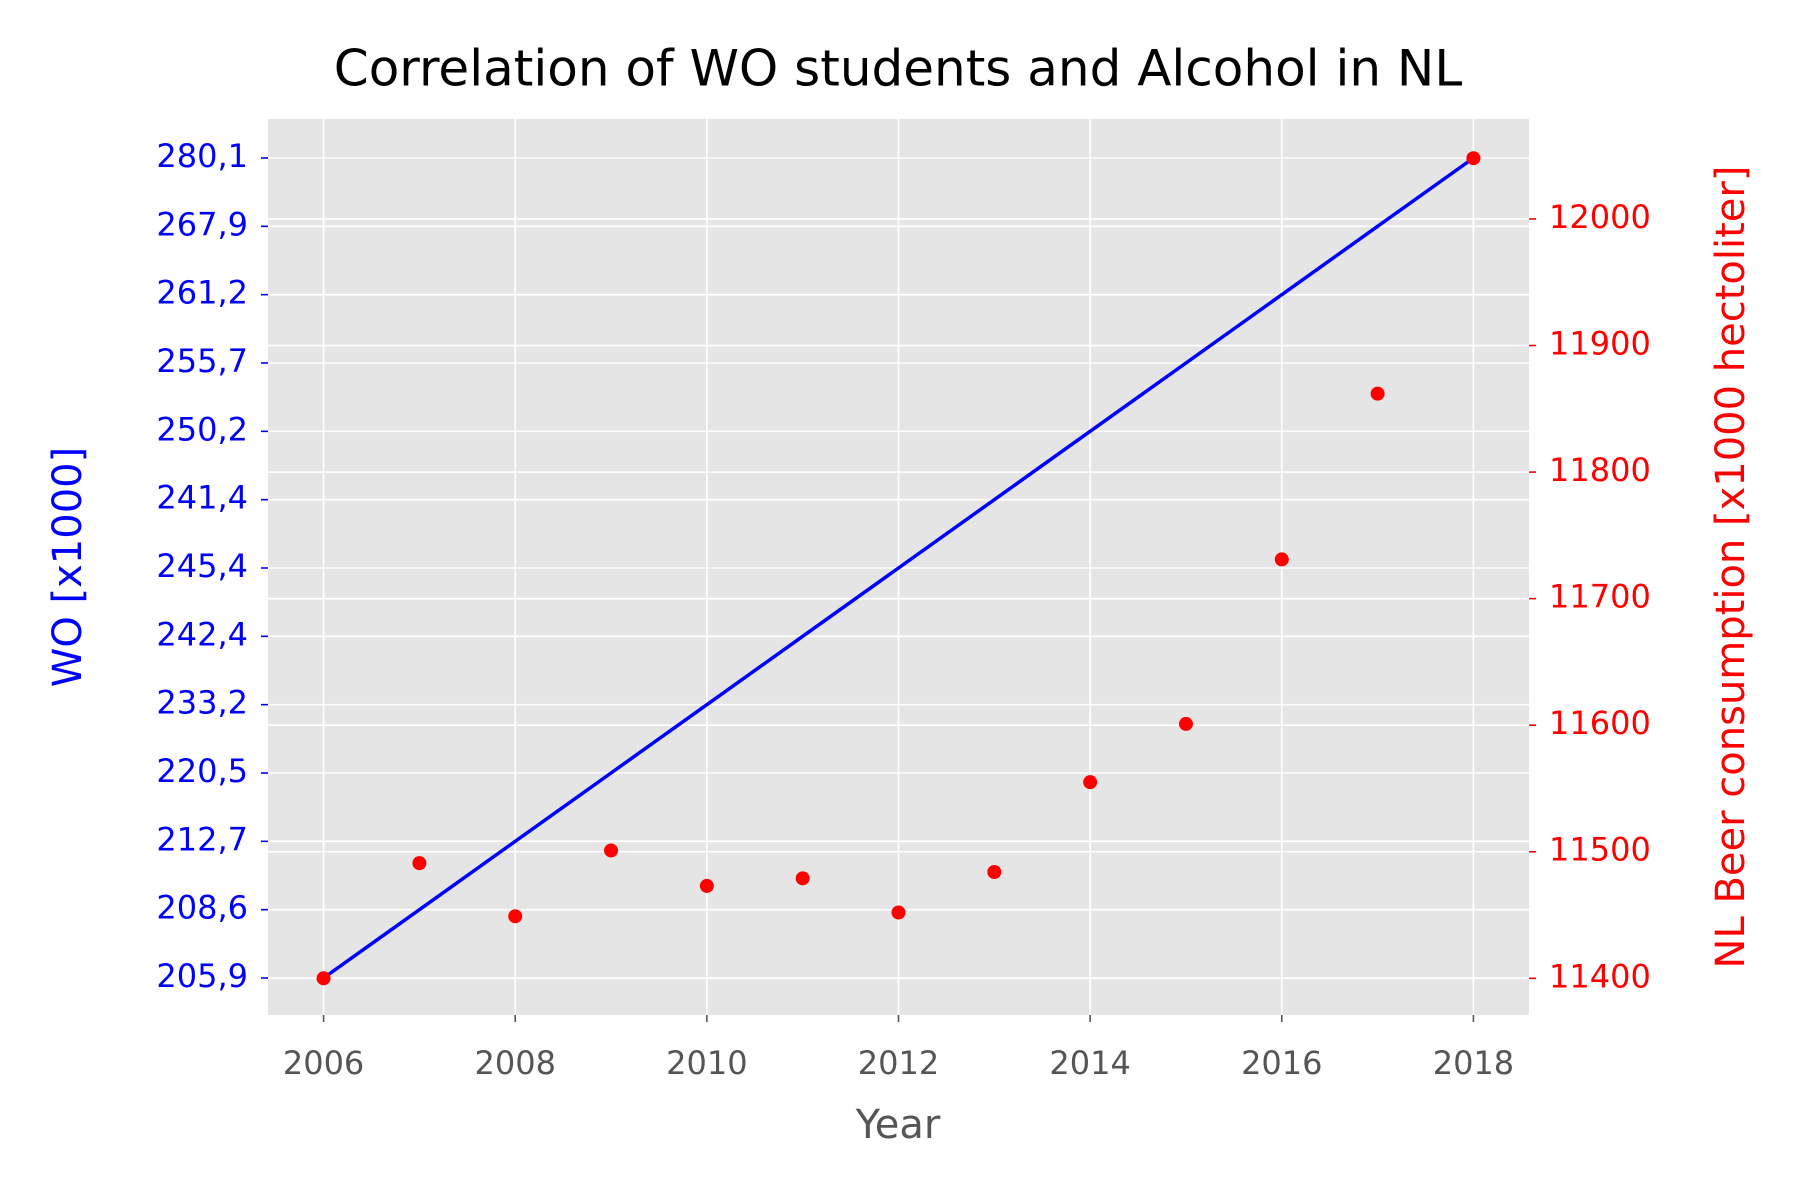 The width and height of the screenshot is (1800, 1200). I want to click on y-tick-label: 242,4, so click(202, 634).